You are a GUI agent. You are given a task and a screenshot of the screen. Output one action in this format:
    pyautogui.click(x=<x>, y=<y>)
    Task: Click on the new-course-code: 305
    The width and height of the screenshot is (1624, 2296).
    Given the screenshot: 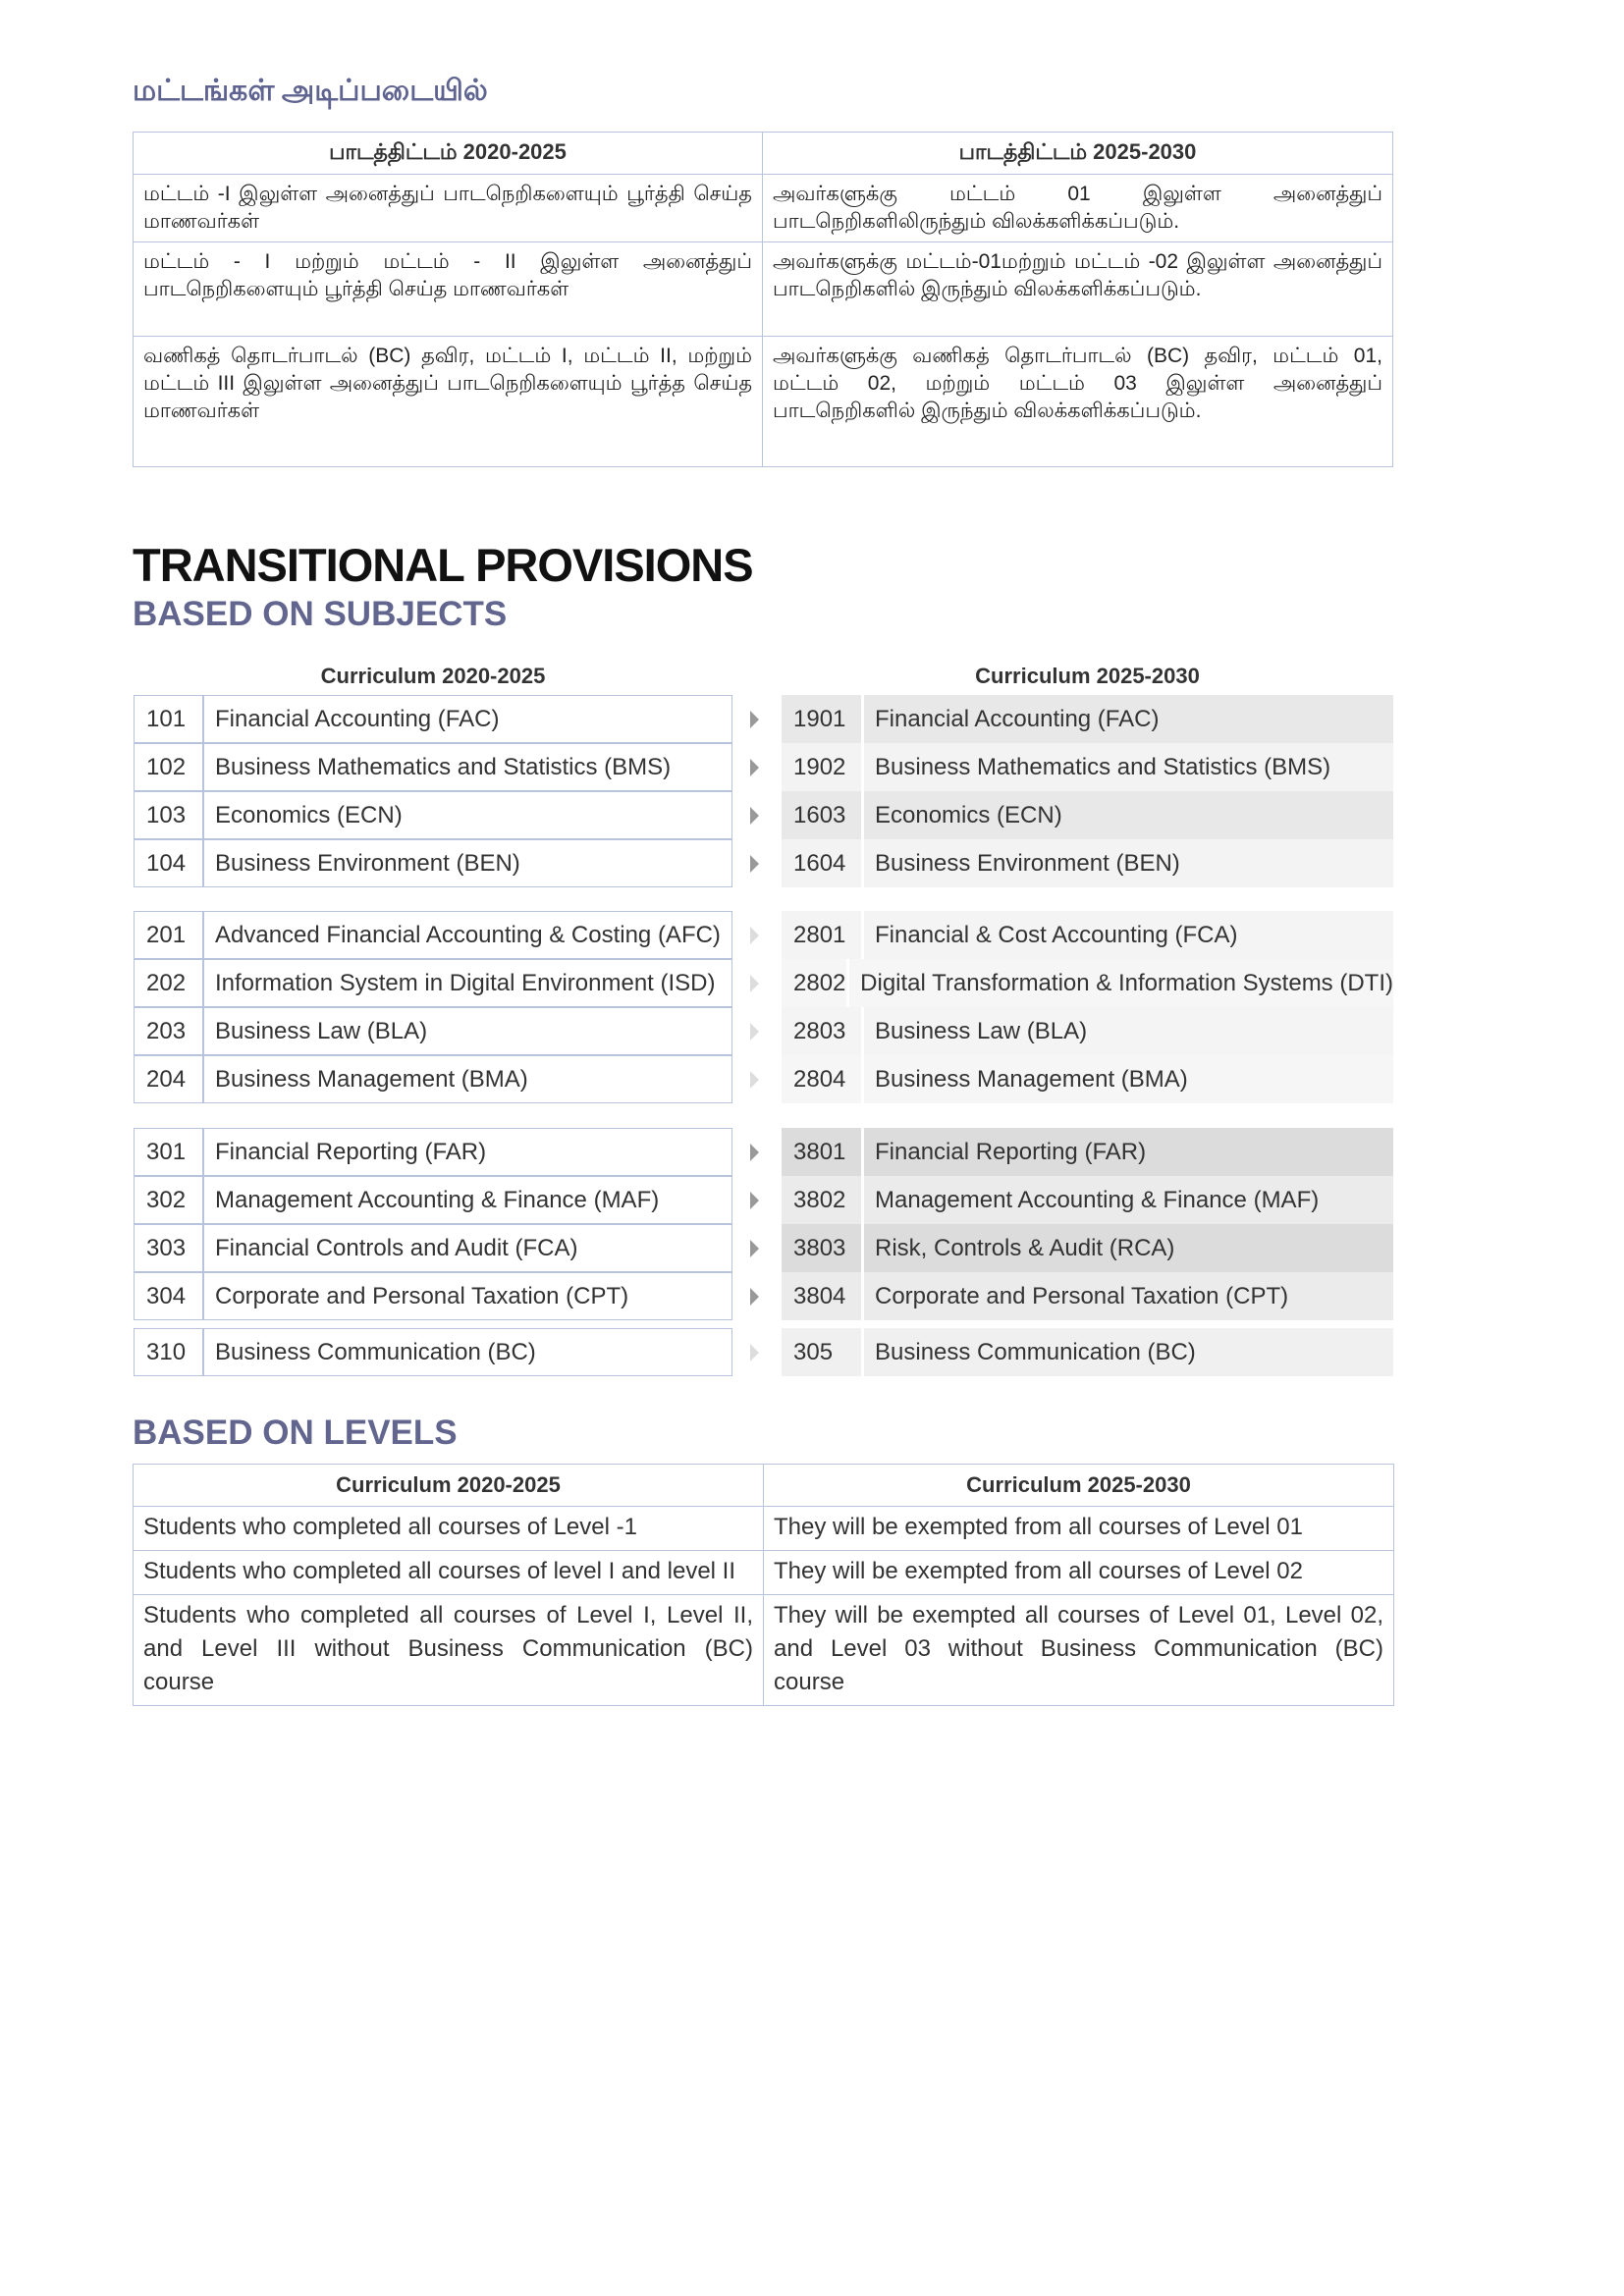 What is the action you would take?
    pyautogui.click(x=823, y=1352)
    